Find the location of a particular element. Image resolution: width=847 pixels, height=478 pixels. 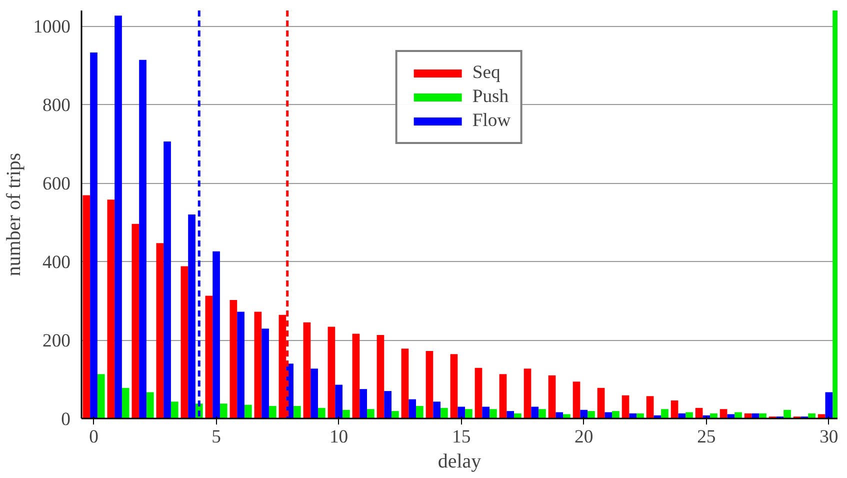

y-tick-label: 600 is located at coordinates (56, 184).